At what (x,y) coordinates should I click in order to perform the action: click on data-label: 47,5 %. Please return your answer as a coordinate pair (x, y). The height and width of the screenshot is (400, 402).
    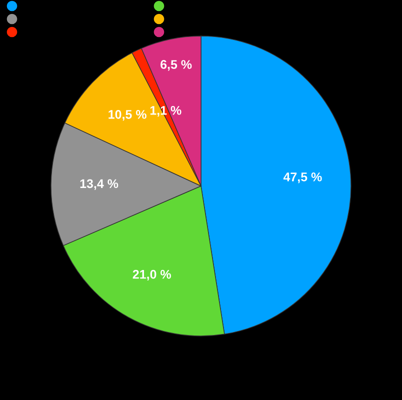
    Looking at the image, I should click on (302, 178).